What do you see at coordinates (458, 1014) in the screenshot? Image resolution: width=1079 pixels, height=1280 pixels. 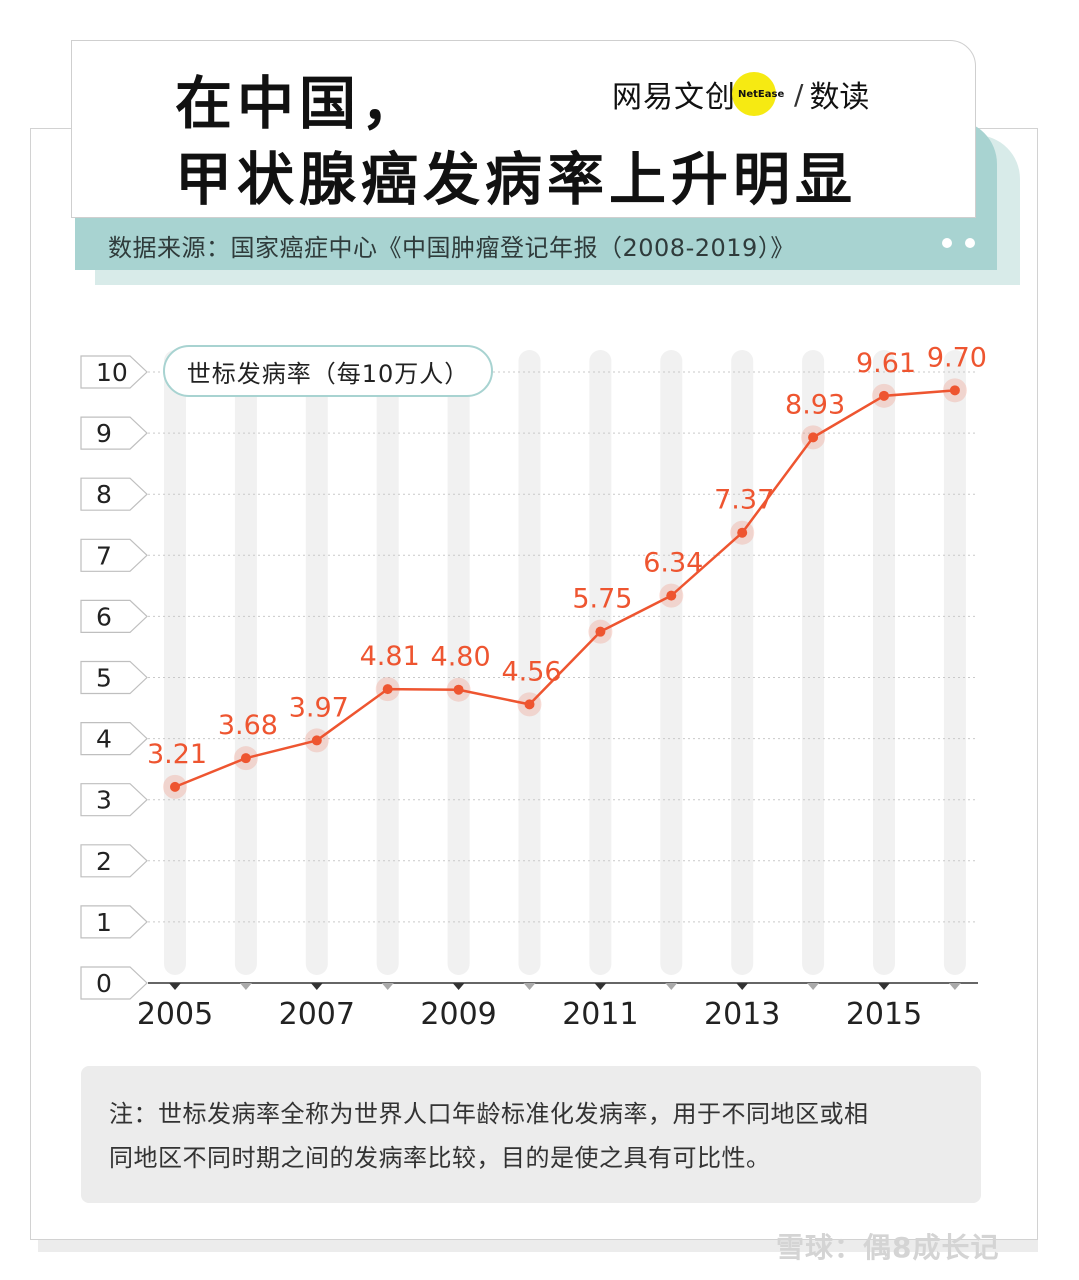 I see `x-tick-label: 2009` at bounding box center [458, 1014].